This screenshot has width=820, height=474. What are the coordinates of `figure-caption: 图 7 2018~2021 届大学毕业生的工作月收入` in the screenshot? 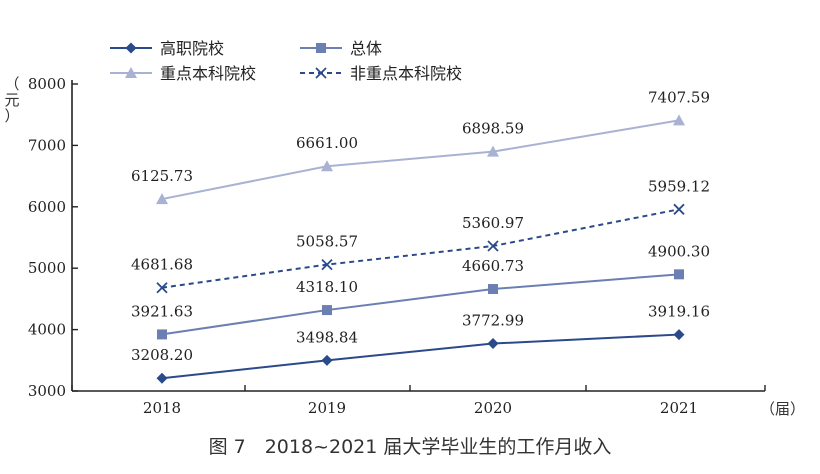 It's located at (410, 447).